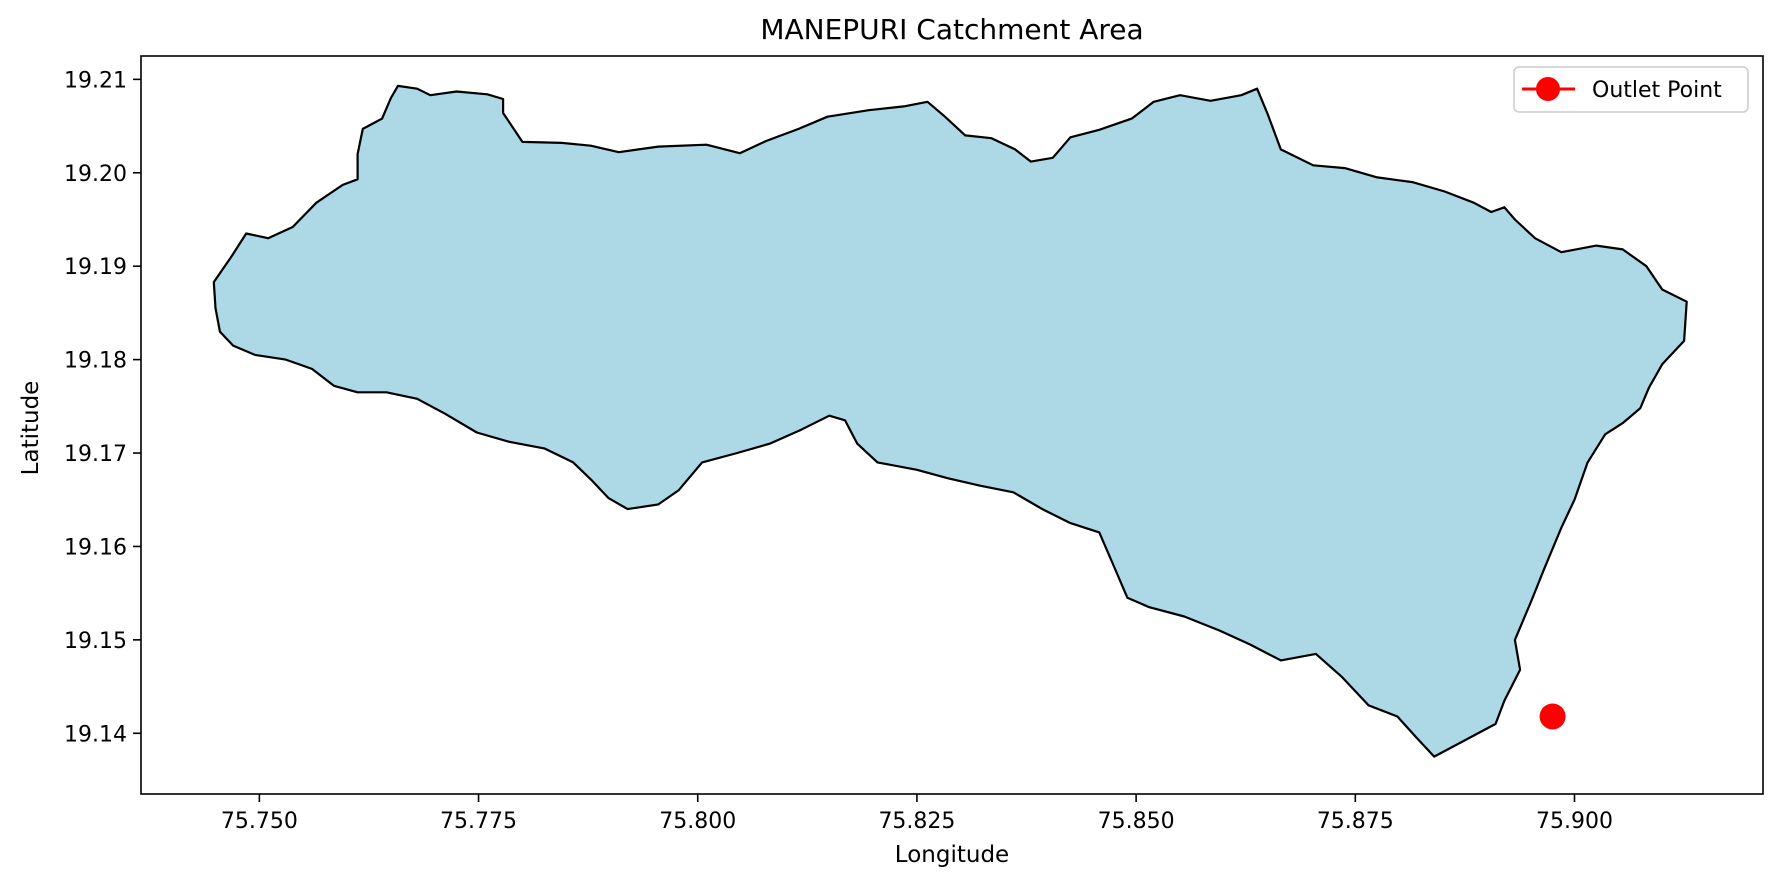  What do you see at coordinates (95, 454) in the screenshot?
I see `y-tick-label: 19.17` at bounding box center [95, 454].